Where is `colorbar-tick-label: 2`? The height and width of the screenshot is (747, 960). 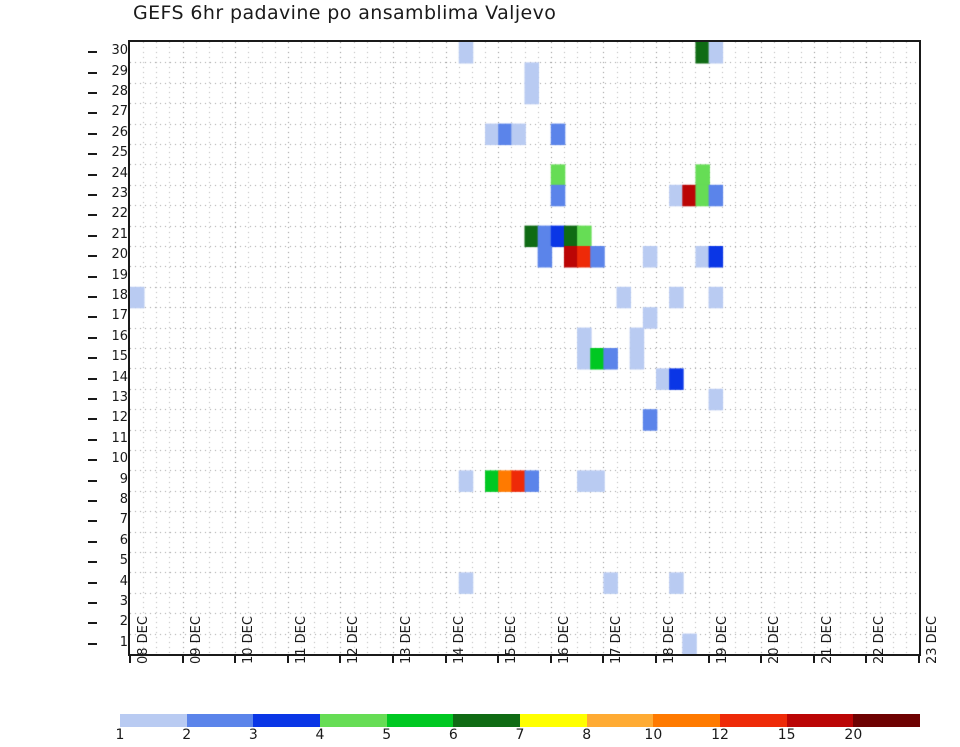 colorbar-tick-label: 2 is located at coordinates (187, 735).